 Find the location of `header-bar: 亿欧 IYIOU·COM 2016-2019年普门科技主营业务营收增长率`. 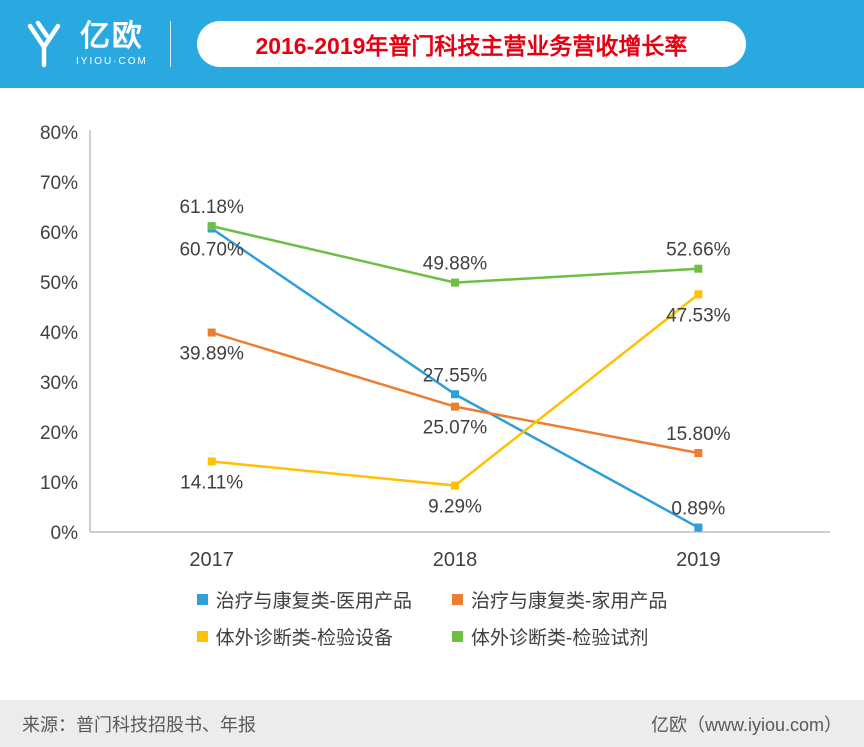

header-bar: 亿欧 IYIOU·COM 2016-2019年普门科技主营业务营收增长率 is located at coordinates (432, 44).